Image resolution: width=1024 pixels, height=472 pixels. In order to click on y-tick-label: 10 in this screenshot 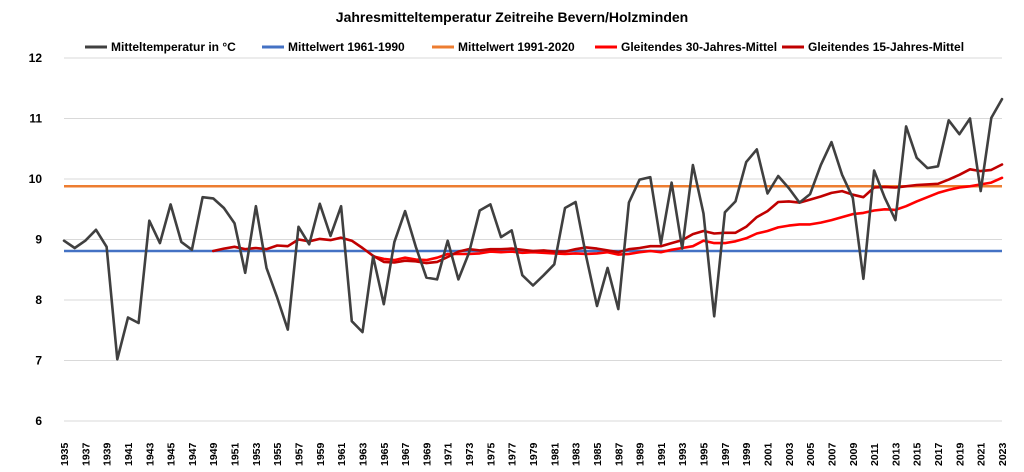, I will do `click(36, 179)`.